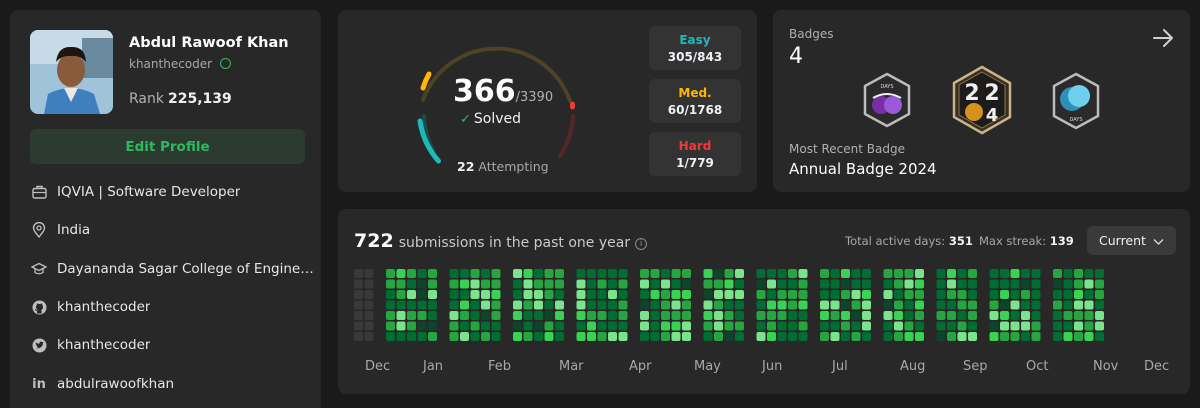  Describe the element at coordinates (695, 48) in the screenshot. I see `easy-stat-box: Easy 305/843` at that location.